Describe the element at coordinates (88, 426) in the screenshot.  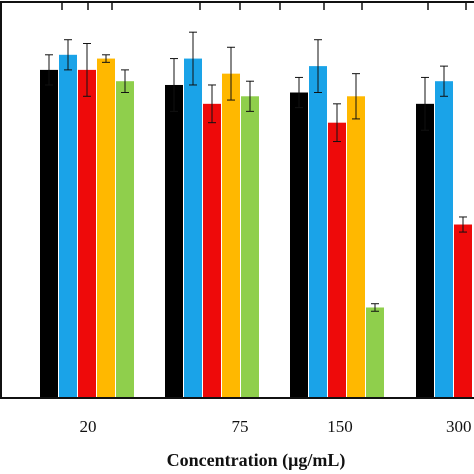
I see `x-tick-label-20: 20` at that location.